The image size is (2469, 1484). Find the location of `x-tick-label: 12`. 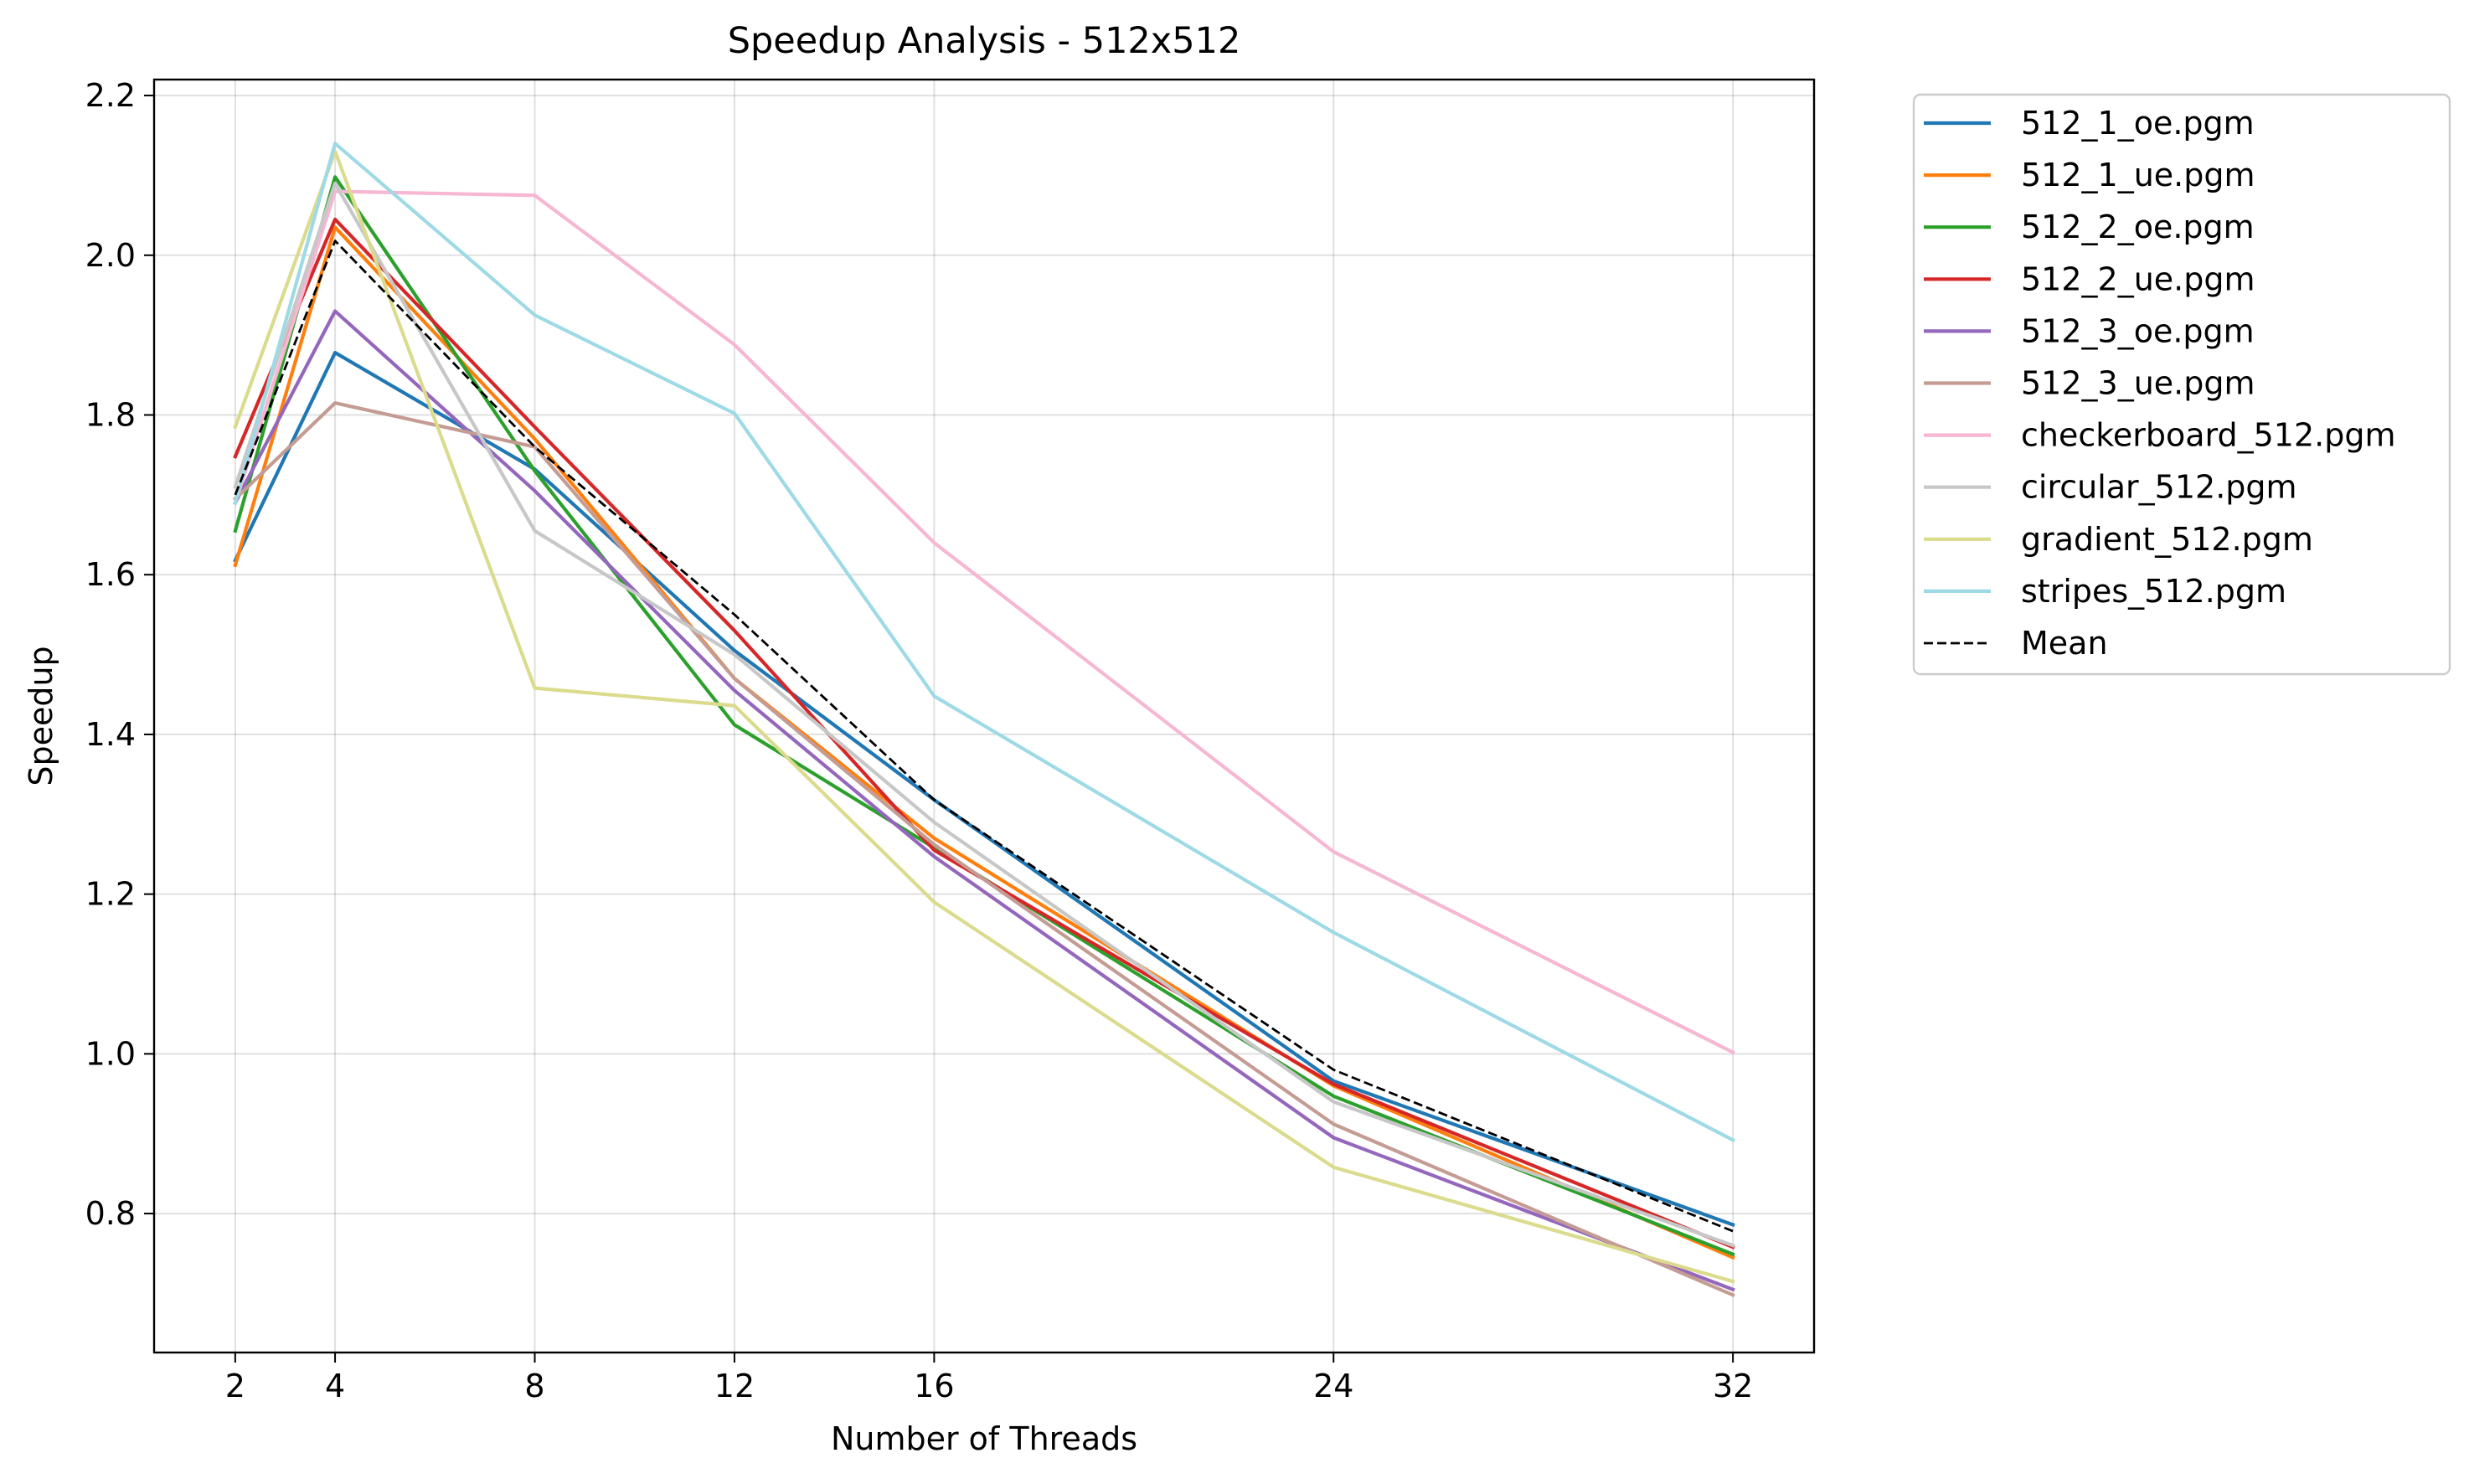

x-tick-label: 12 is located at coordinates (734, 1386).